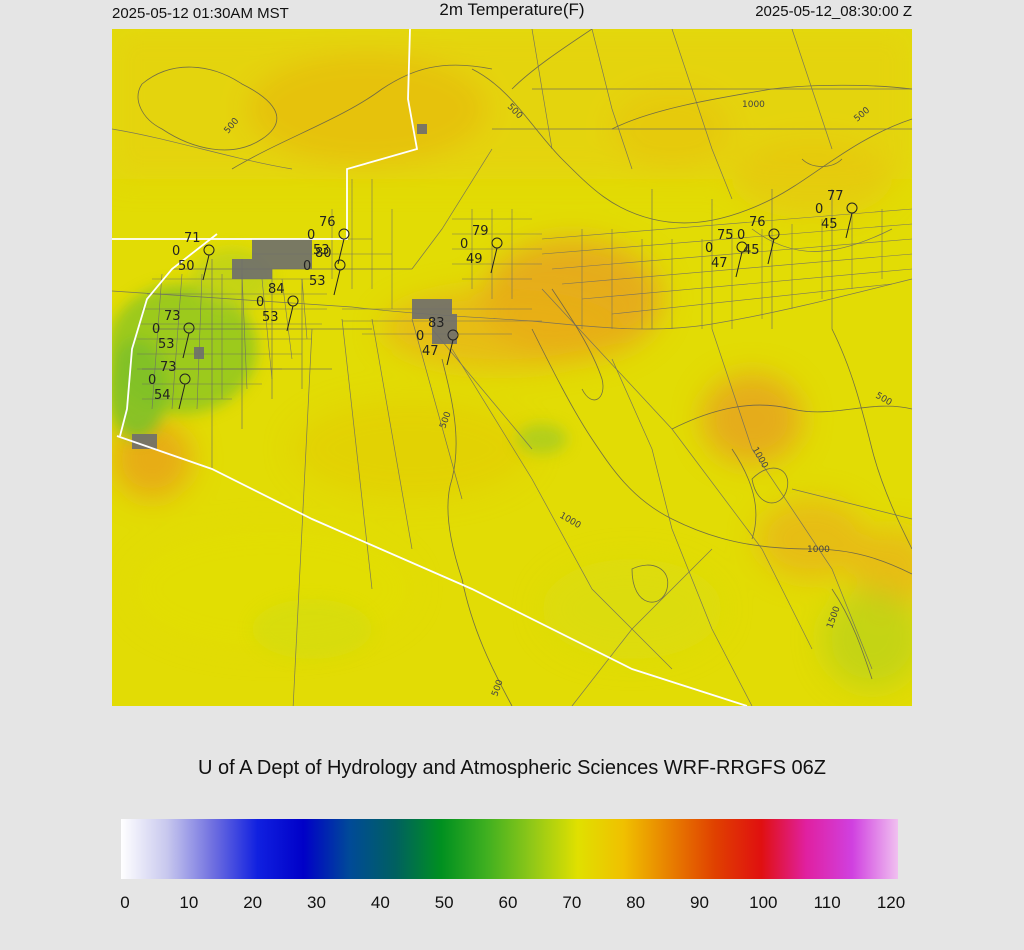 This screenshot has width=1024, height=950. I want to click on station-plot: 77 045, so click(836, 214).